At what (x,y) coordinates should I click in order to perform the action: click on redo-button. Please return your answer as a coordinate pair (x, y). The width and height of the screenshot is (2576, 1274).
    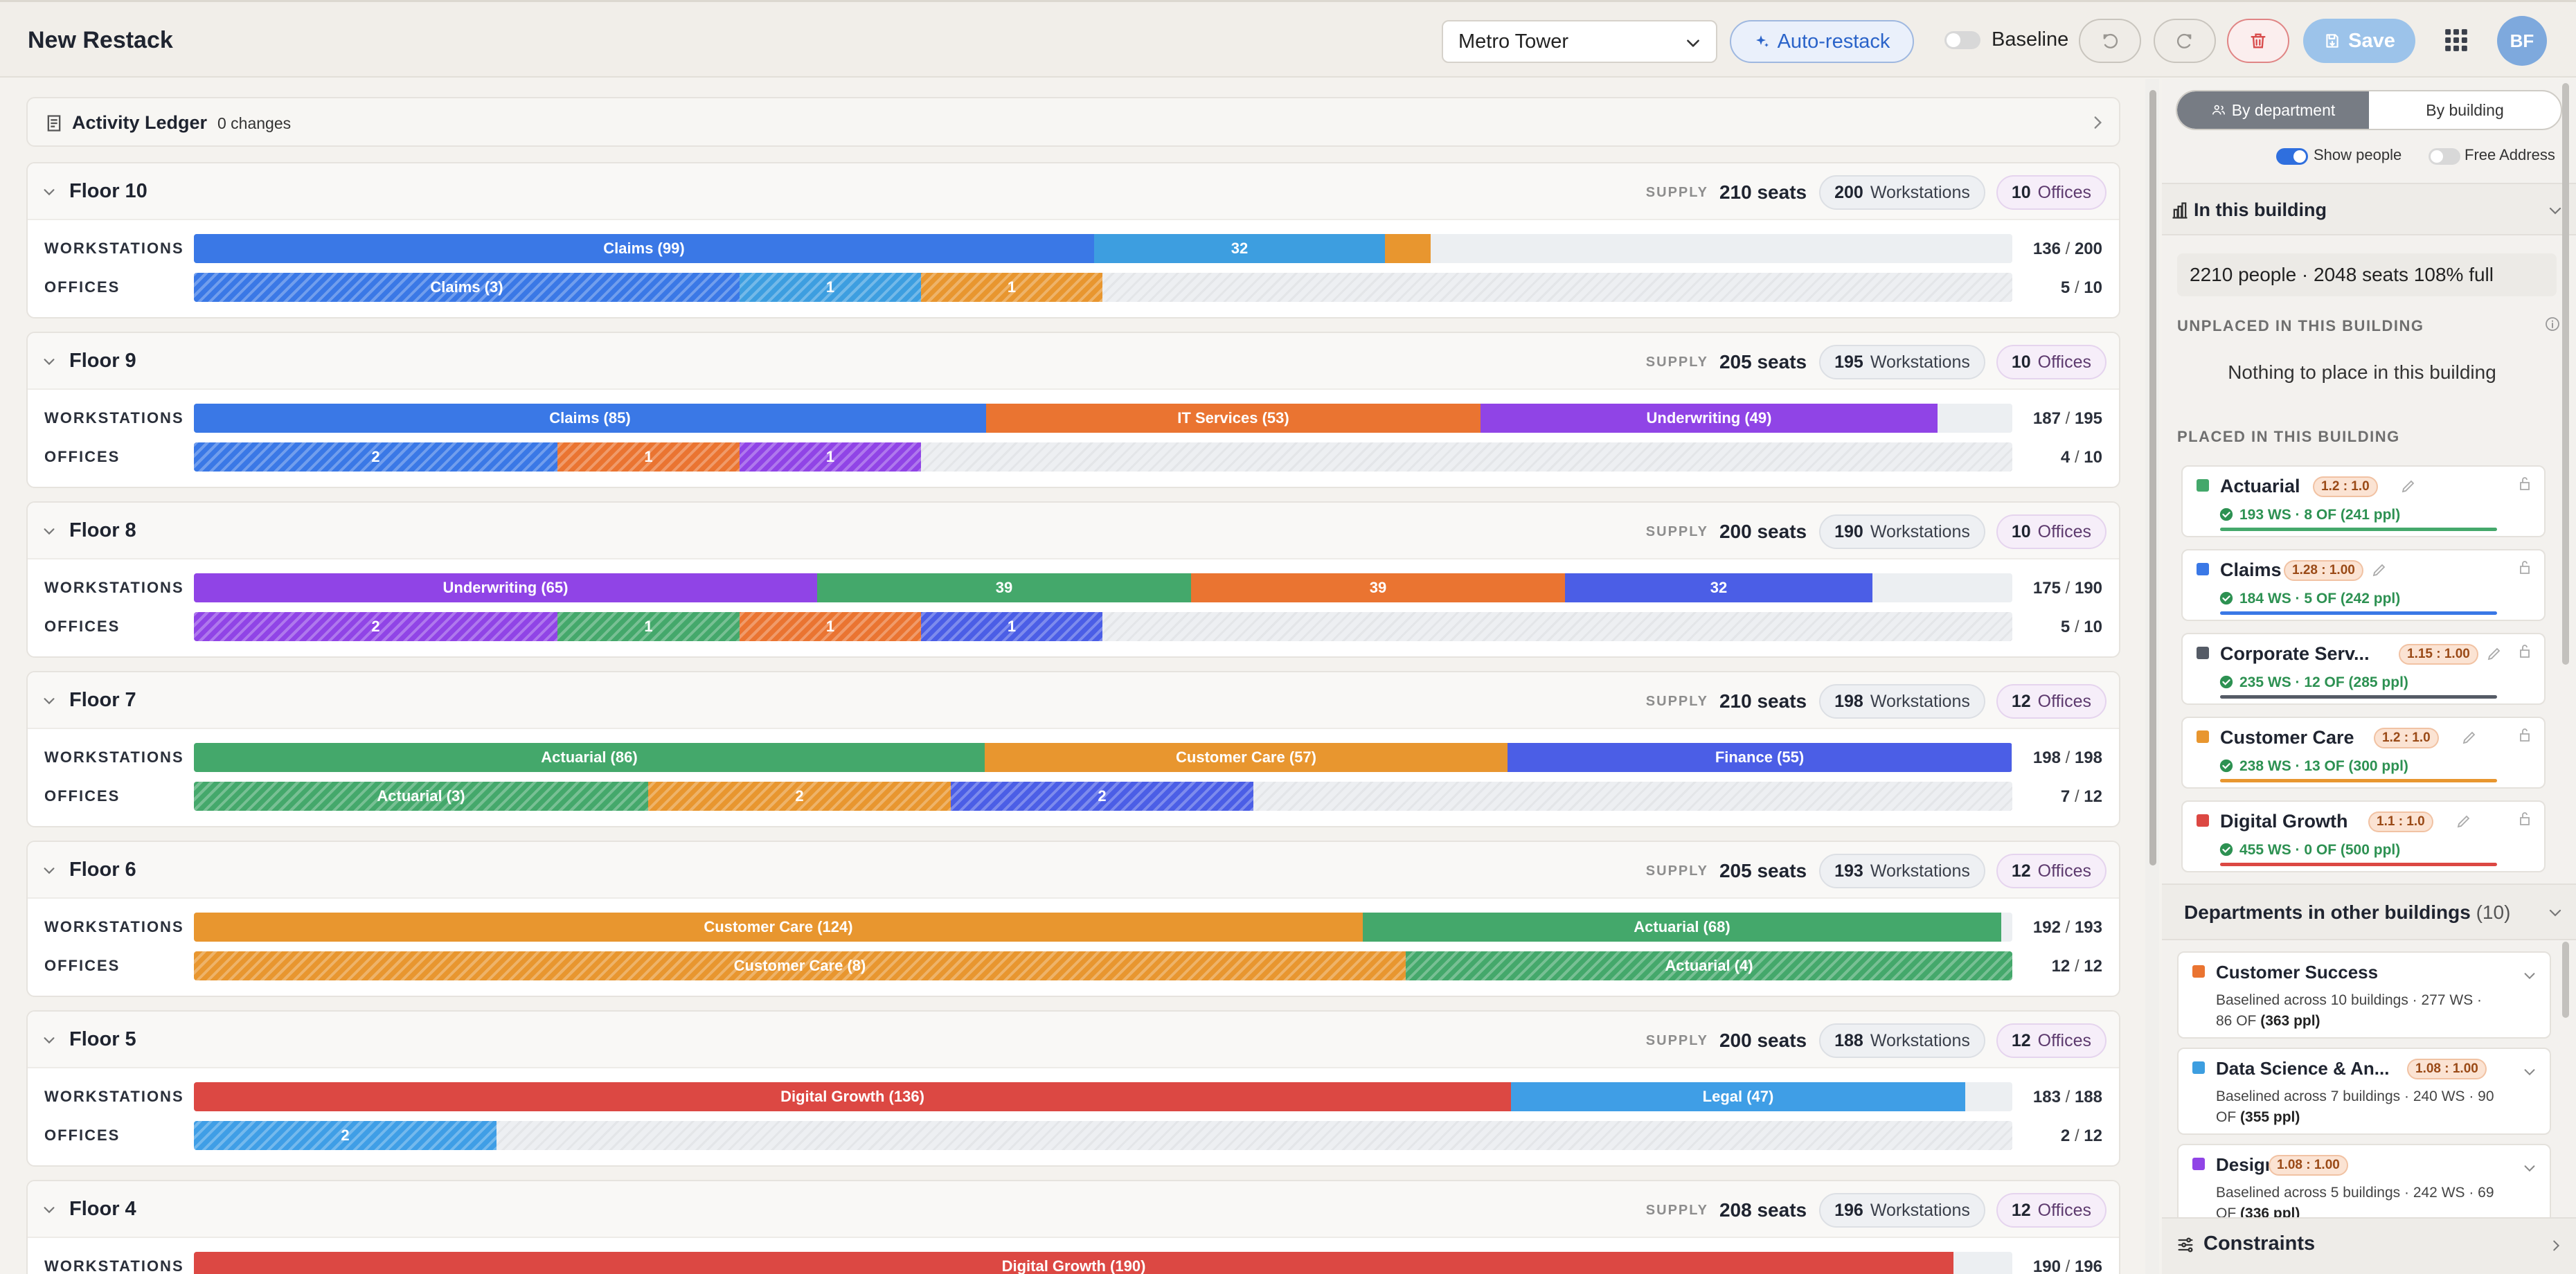
    Looking at the image, I should click on (2185, 41).